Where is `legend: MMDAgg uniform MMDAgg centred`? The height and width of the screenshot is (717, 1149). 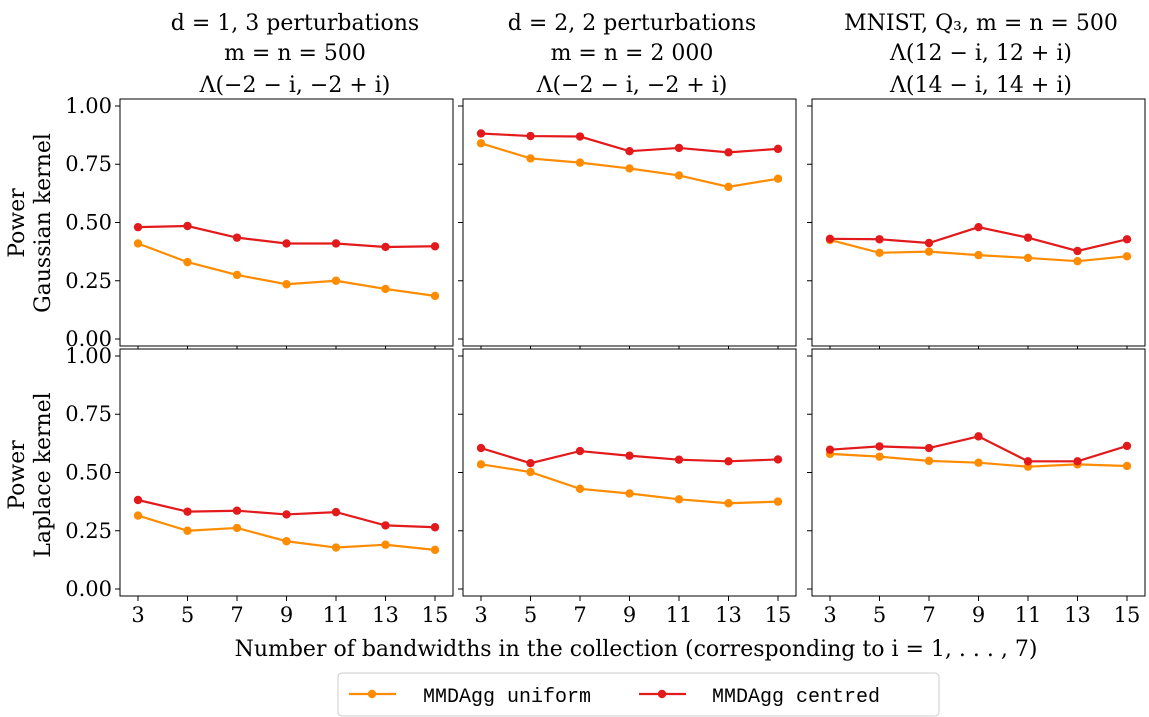 legend: MMDAgg uniform MMDAgg centred is located at coordinates (638, 694).